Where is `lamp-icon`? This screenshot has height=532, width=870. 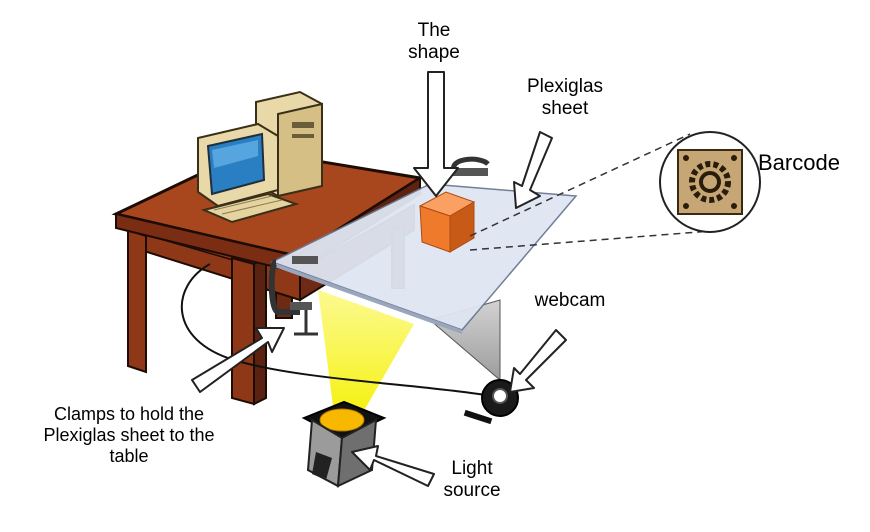 lamp-icon is located at coordinates (344, 444).